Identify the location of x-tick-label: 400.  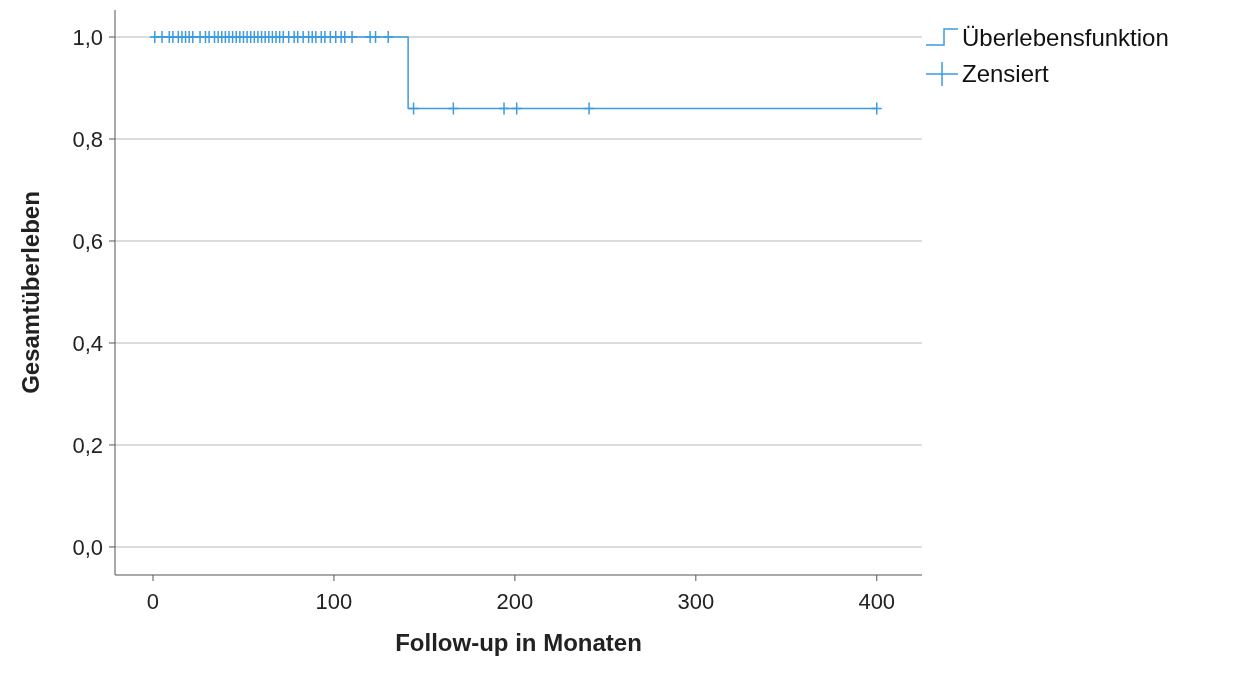
(877, 601).